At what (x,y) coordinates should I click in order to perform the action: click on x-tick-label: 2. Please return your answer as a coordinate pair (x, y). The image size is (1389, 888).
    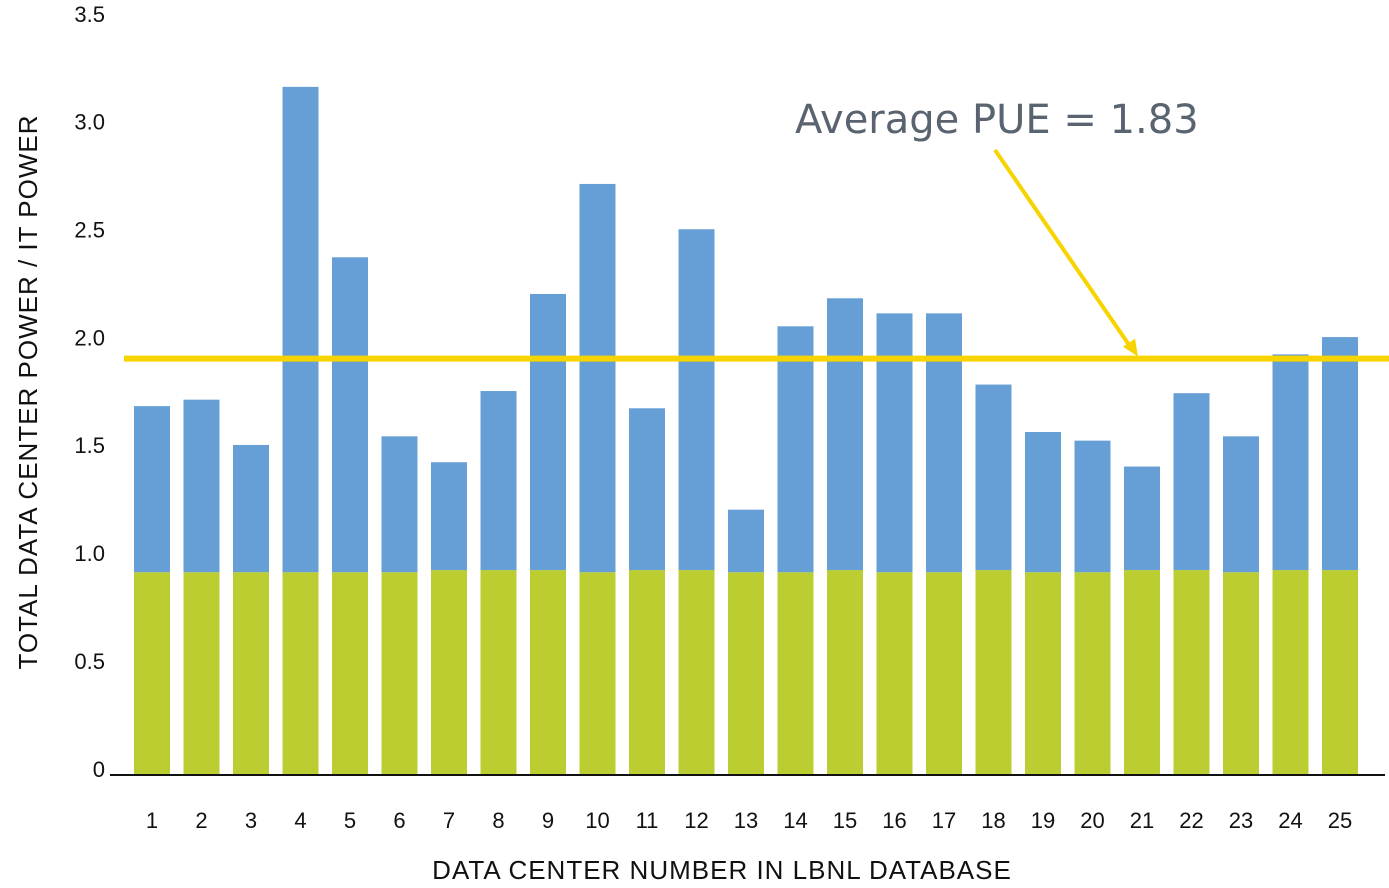
    Looking at the image, I should click on (201, 820).